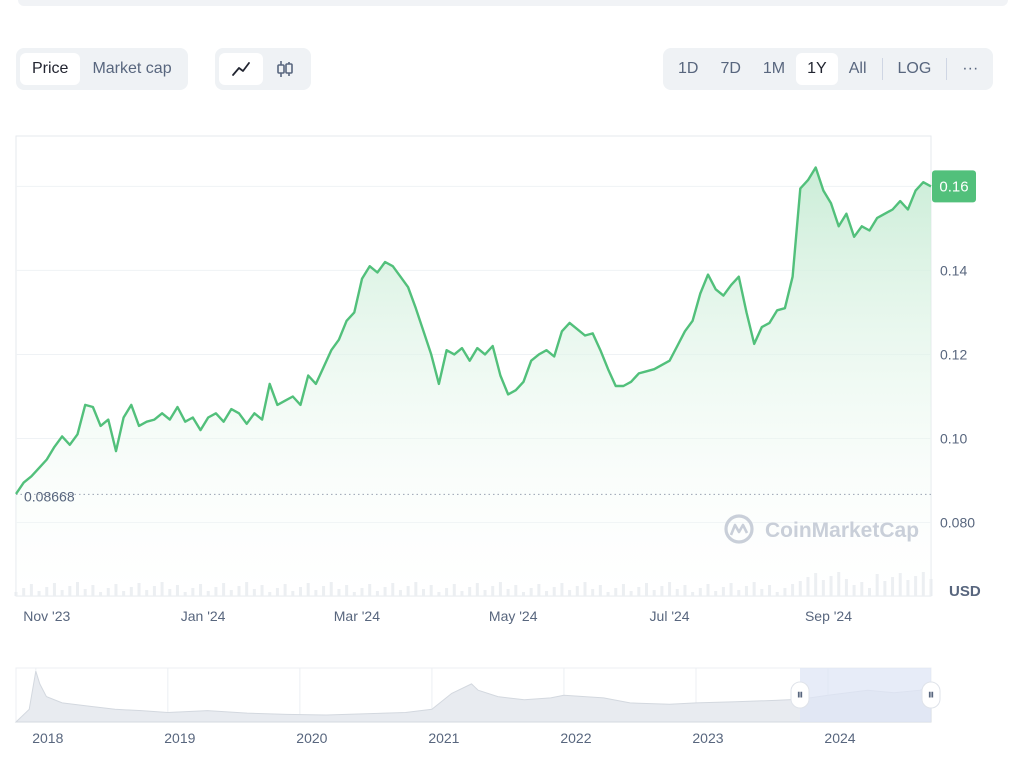 This screenshot has height=774, width=1024. I want to click on navigator-selected-window, so click(865, 695).